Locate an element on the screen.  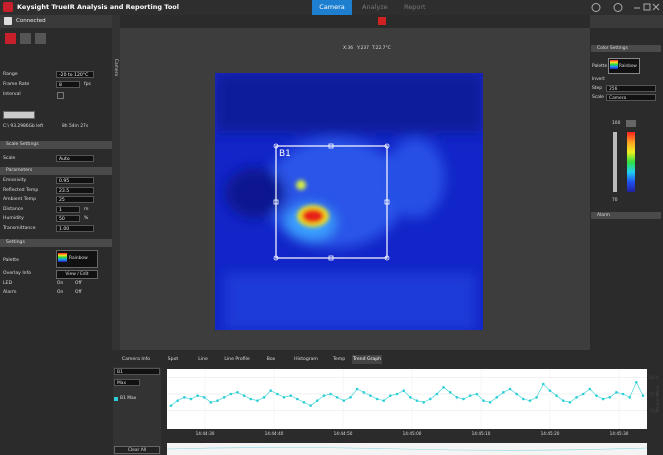
row-label: Invert is located at coordinates (598, 79).